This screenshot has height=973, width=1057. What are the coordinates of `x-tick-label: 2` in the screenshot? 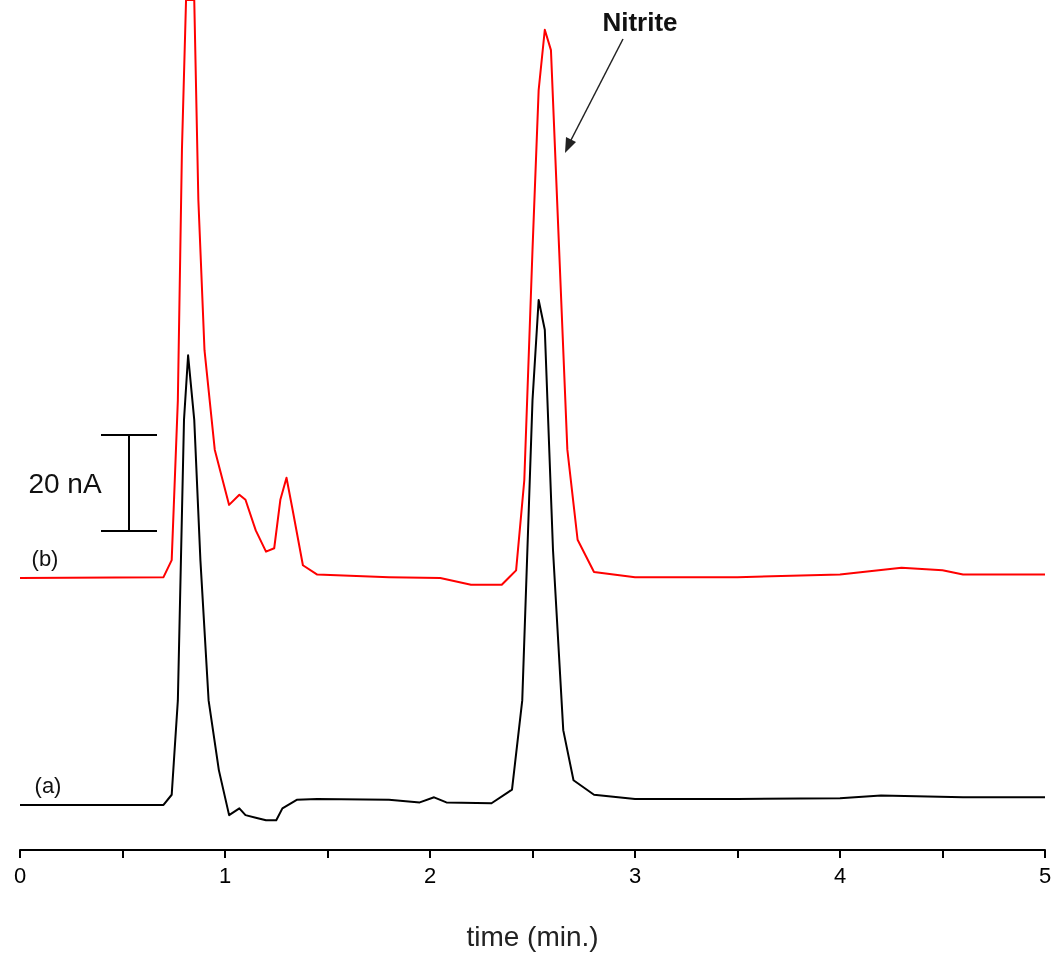 It's located at (430, 875).